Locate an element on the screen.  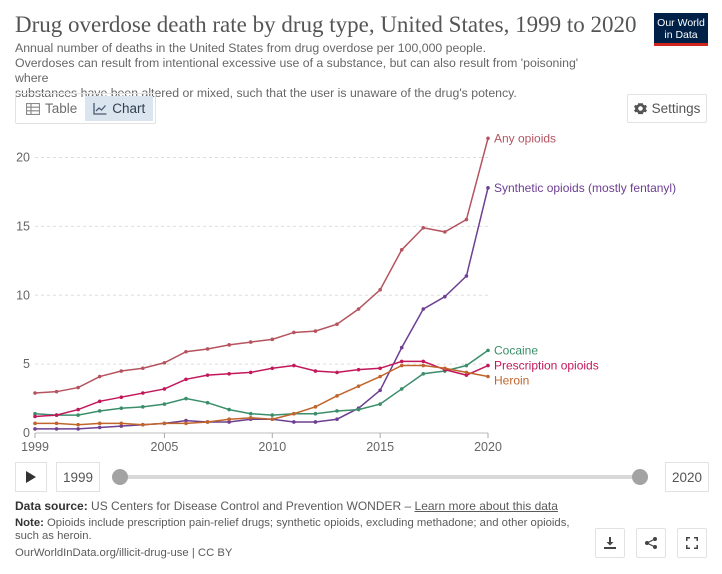
play-icon is located at coordinates (31, 477).